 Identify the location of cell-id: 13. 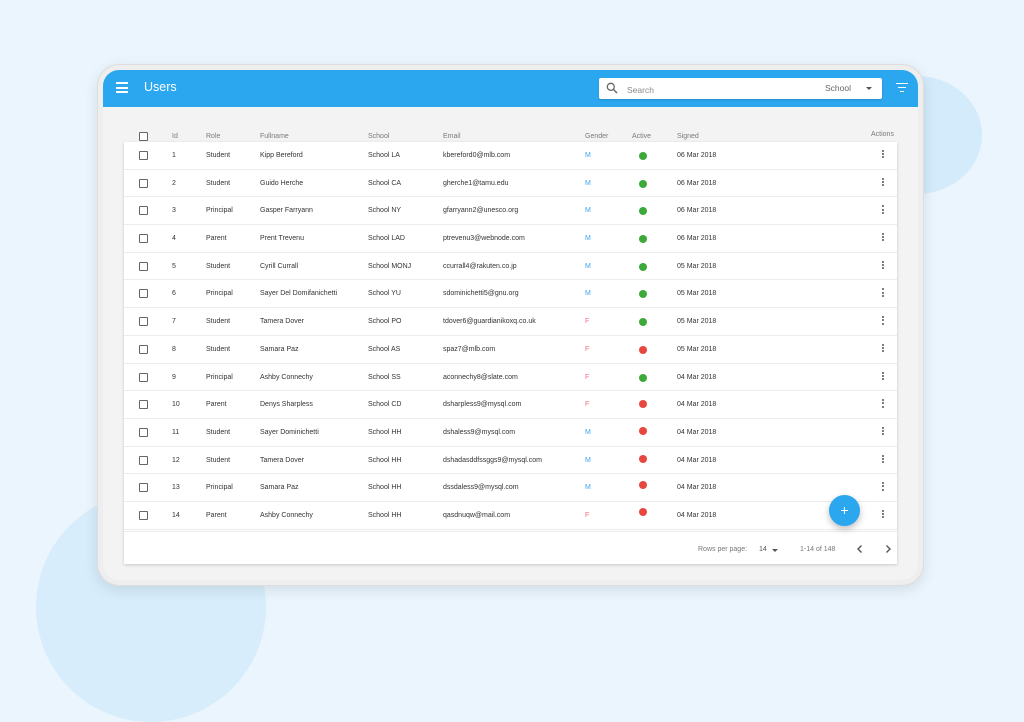
(176, 488).